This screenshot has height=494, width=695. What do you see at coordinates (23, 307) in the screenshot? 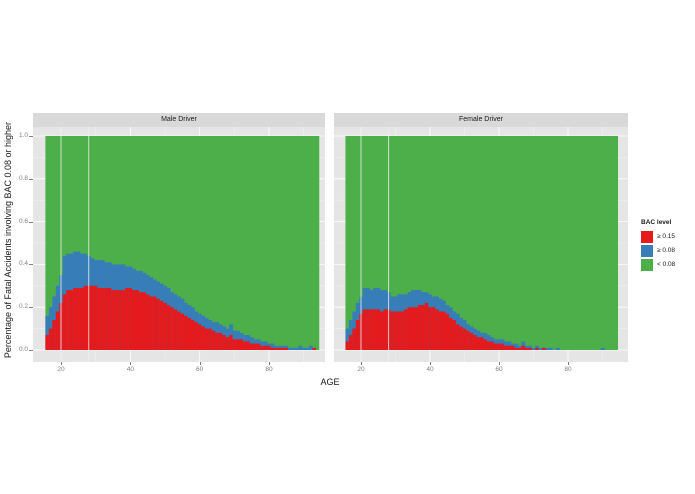
I see `y-tick-label: 0.2` at bounding box center [23, 307].